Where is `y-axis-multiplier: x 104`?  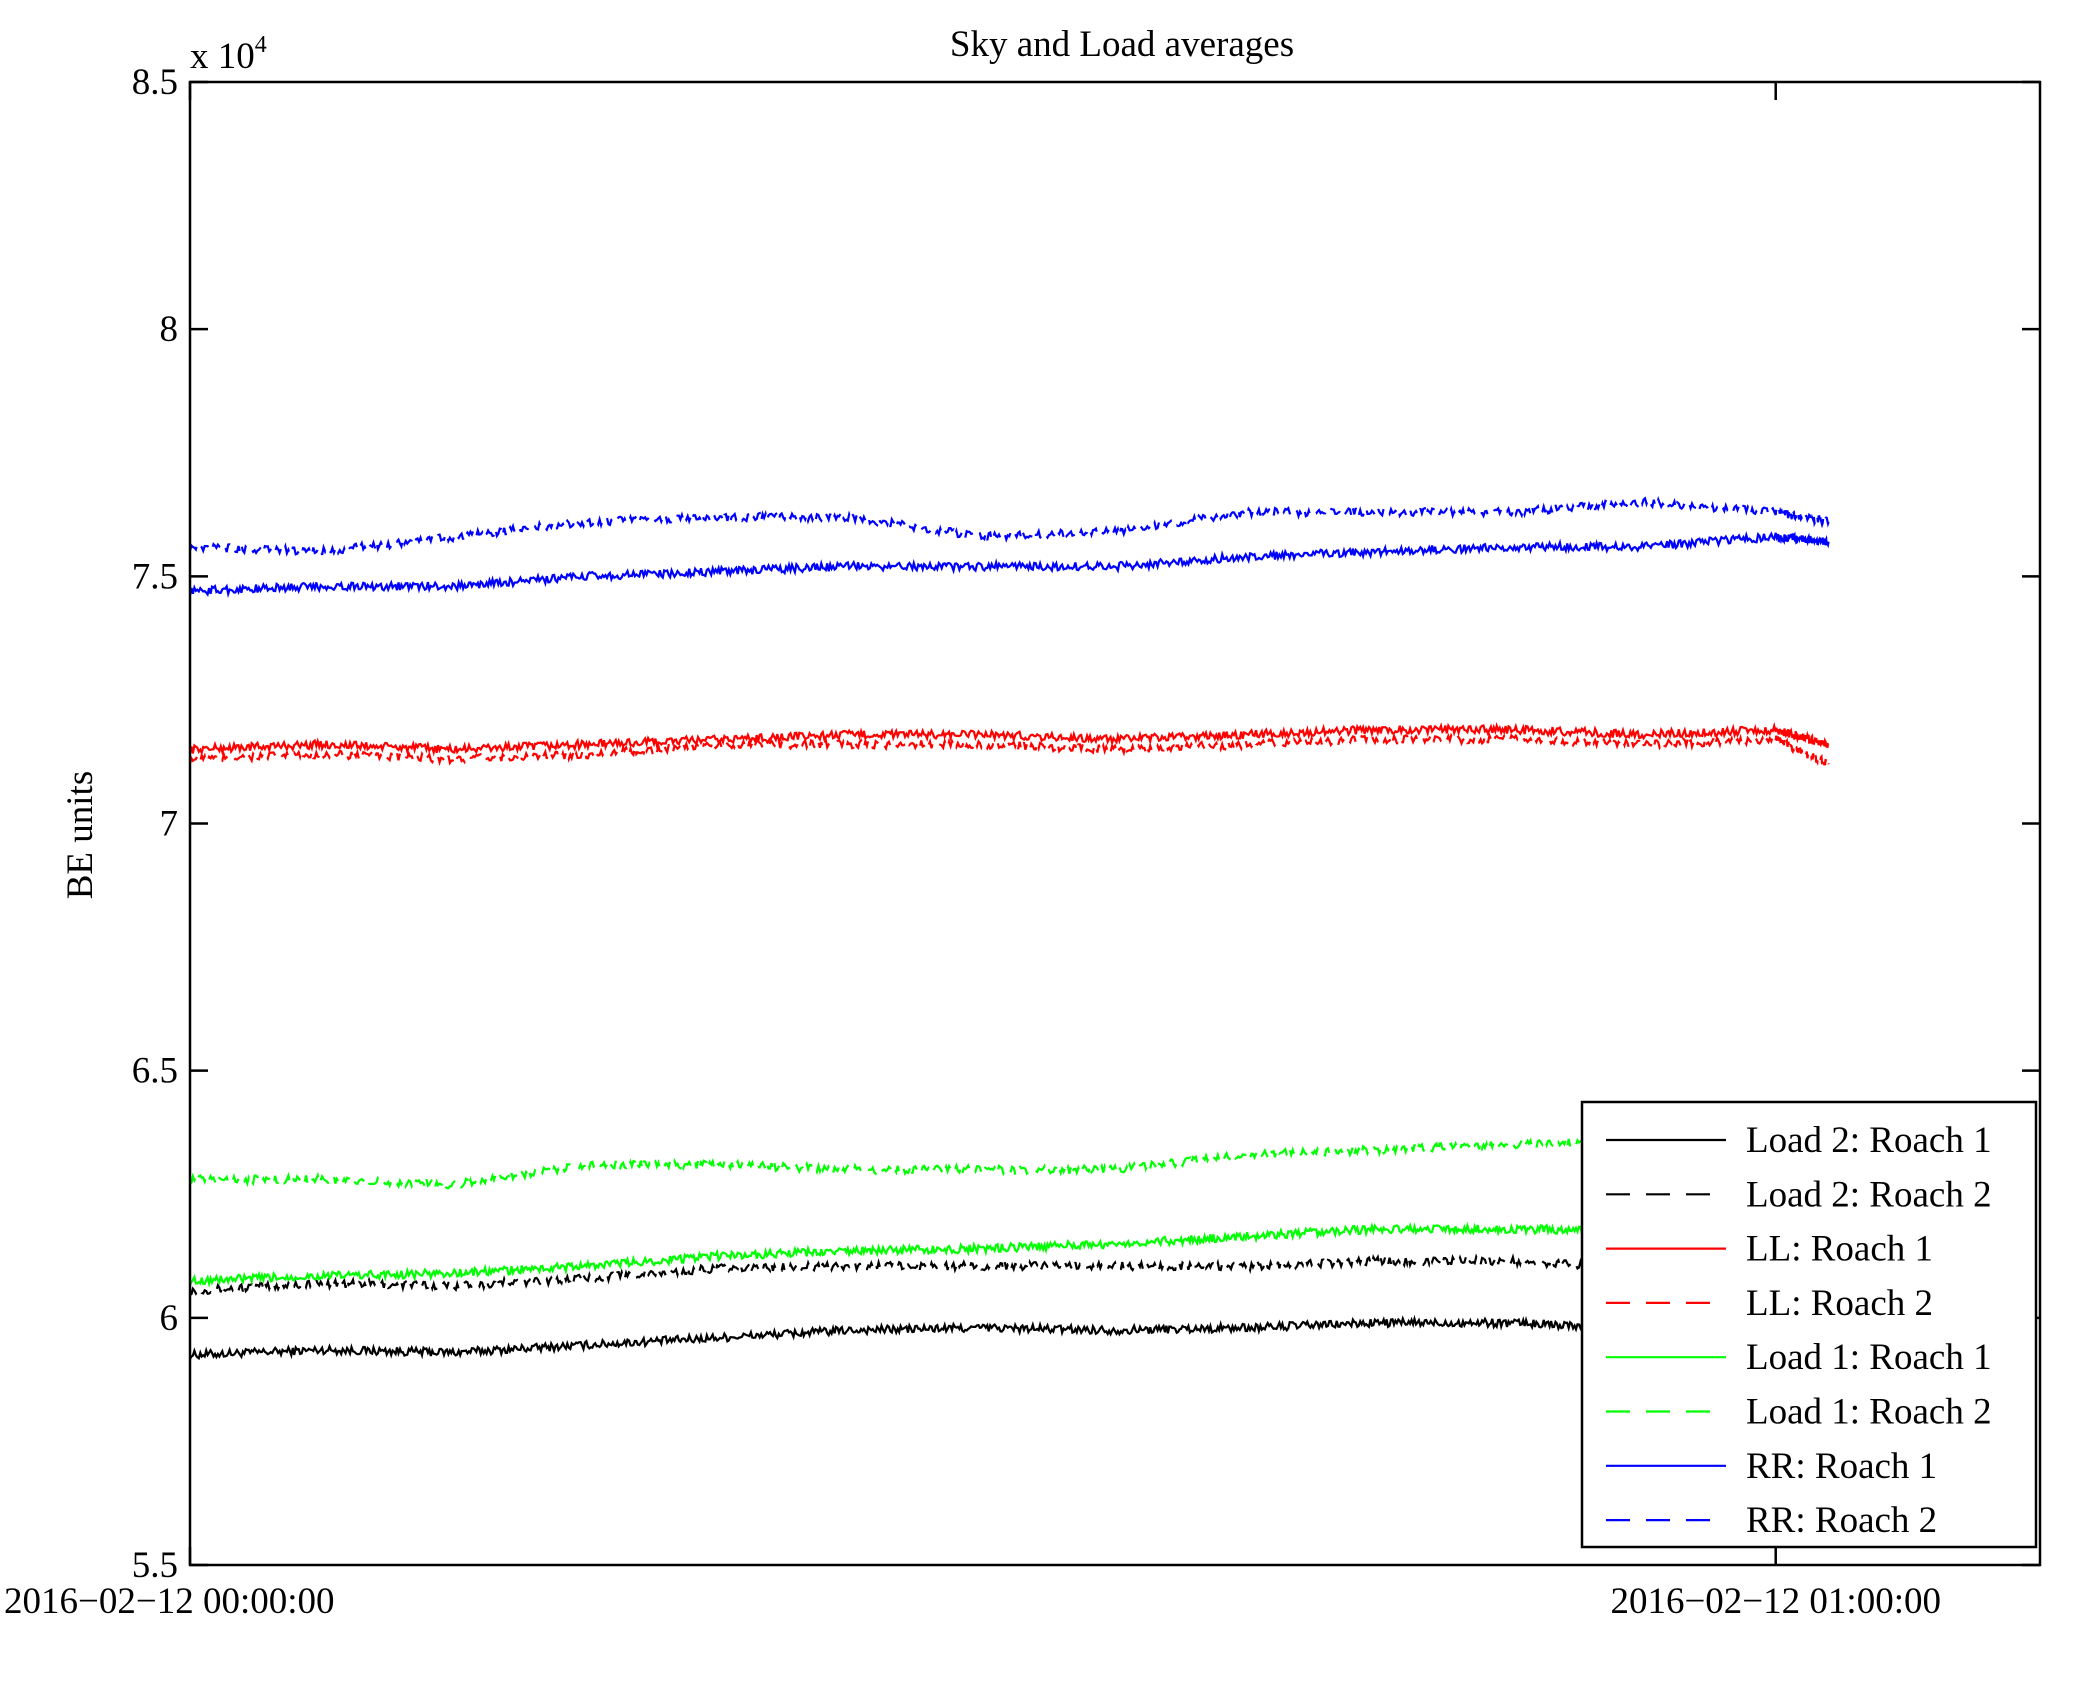
y-axis-multiplier: x 104 is located at coordinates (228, 54).